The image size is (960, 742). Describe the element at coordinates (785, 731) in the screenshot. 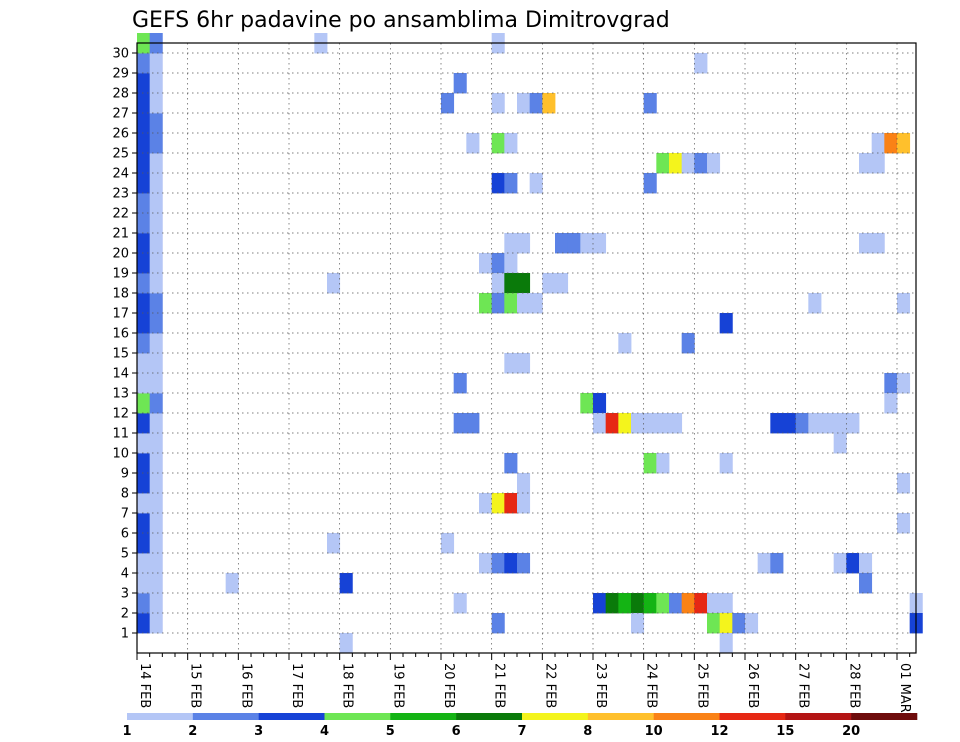

I see `legend-label: 15` at that location.